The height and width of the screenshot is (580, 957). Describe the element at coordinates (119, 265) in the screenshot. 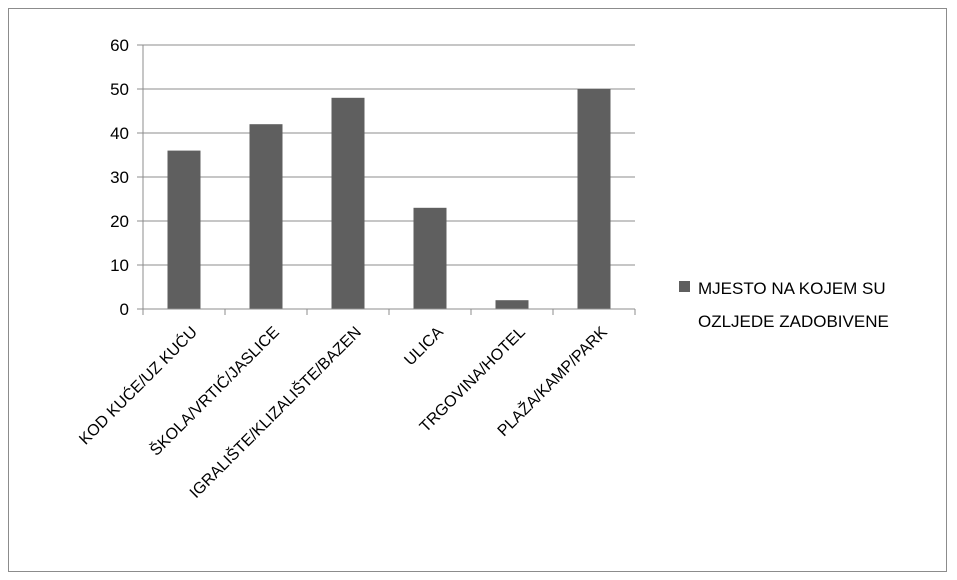

I see `y-tick-label: 10` at that location.